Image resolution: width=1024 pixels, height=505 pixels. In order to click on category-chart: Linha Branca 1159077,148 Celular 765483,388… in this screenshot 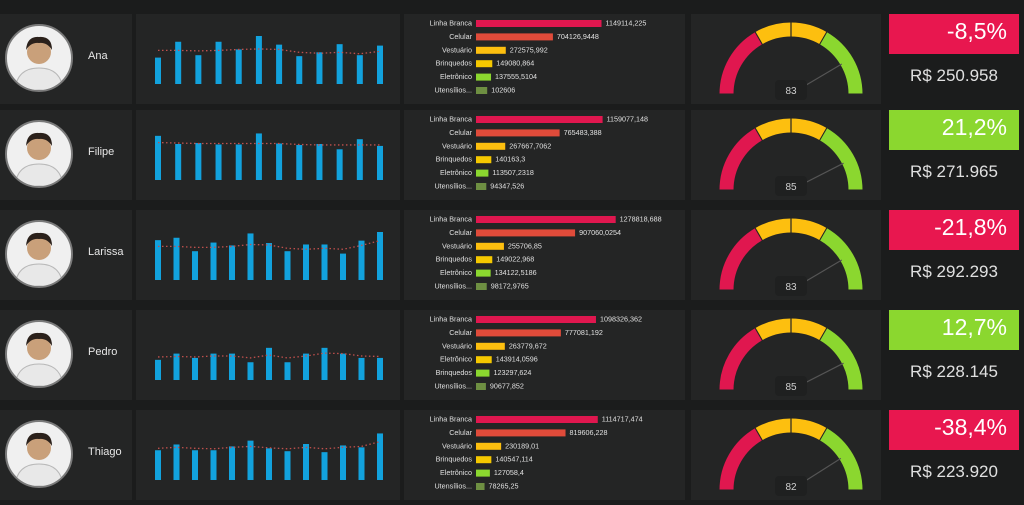, I will do `click(539, 153)`.